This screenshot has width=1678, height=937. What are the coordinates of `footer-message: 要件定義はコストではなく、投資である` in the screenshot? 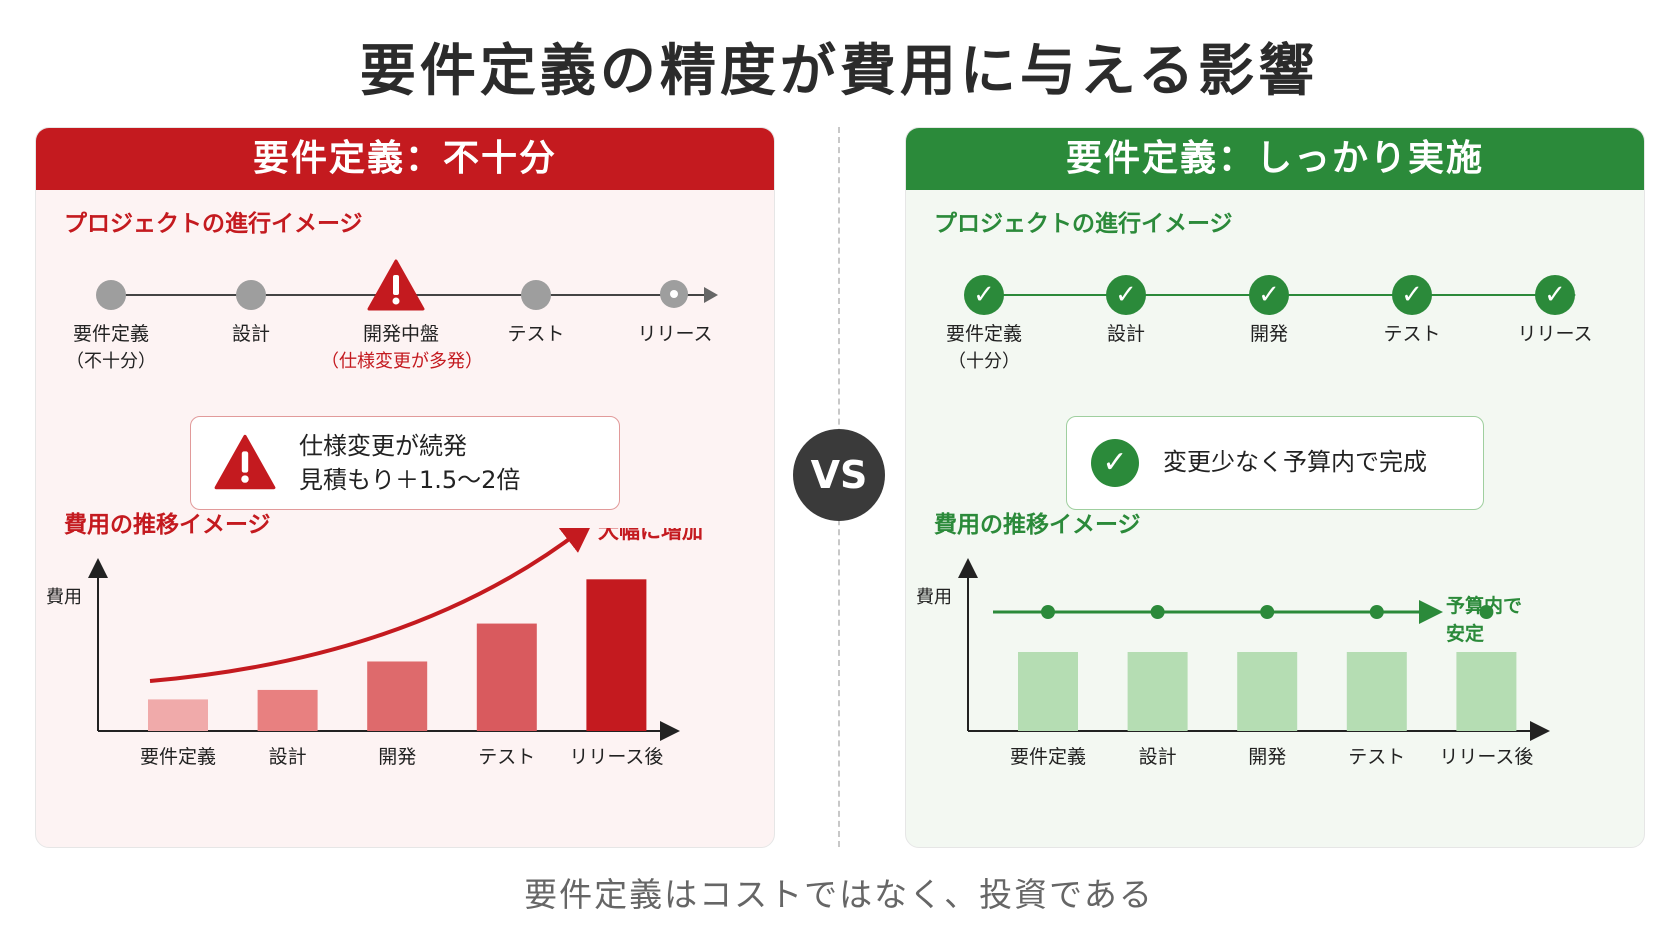 It's located at (839, 894).